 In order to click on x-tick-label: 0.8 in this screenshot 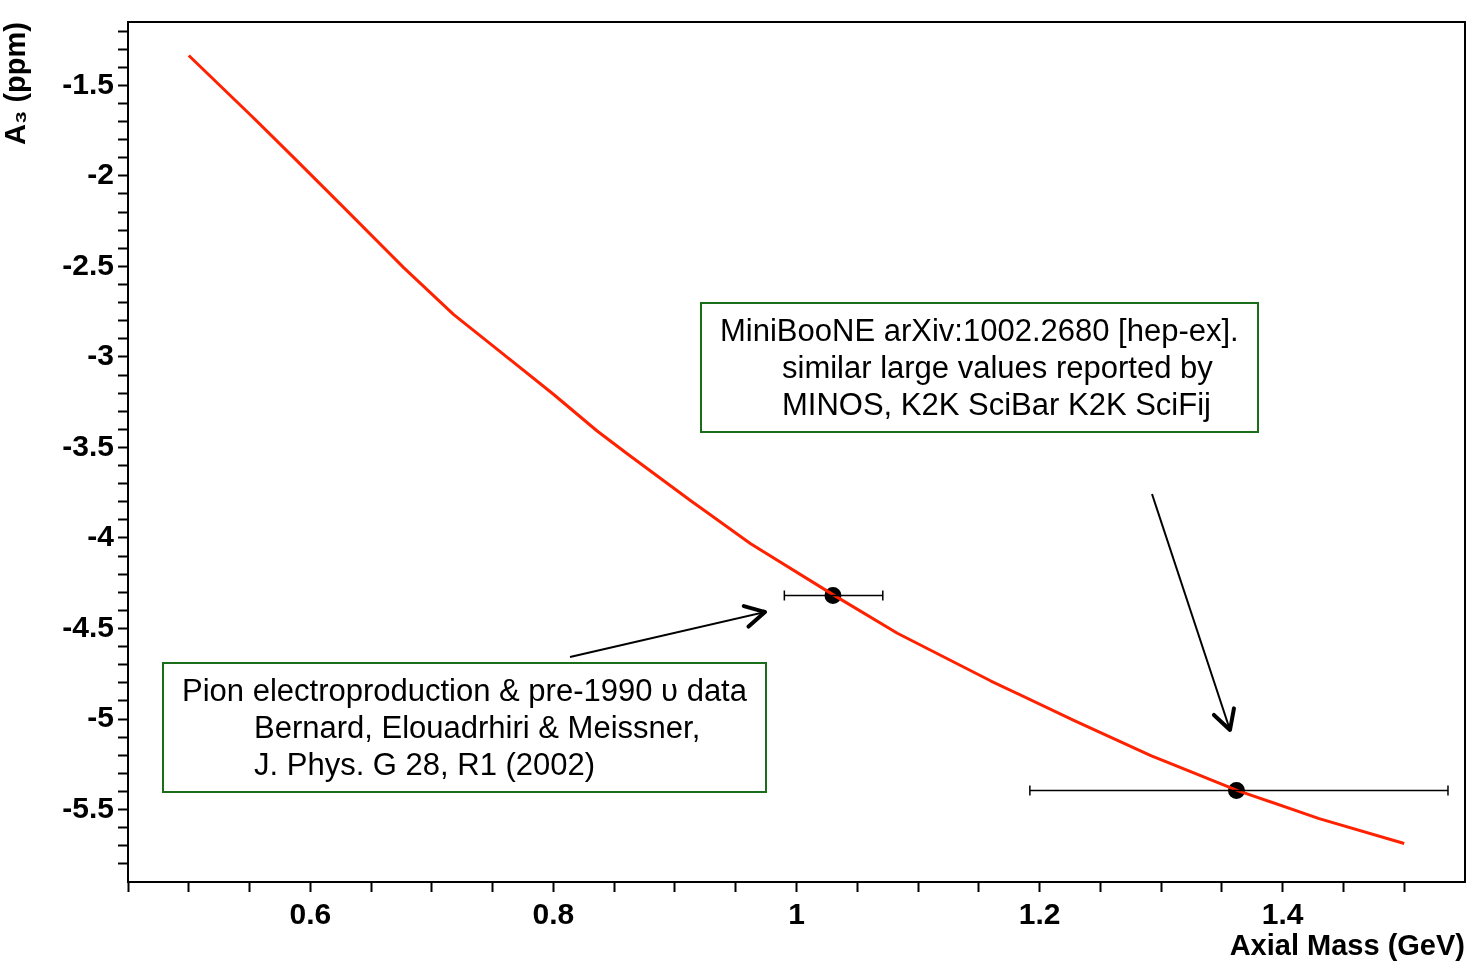, I will do `click(553, 914)`.